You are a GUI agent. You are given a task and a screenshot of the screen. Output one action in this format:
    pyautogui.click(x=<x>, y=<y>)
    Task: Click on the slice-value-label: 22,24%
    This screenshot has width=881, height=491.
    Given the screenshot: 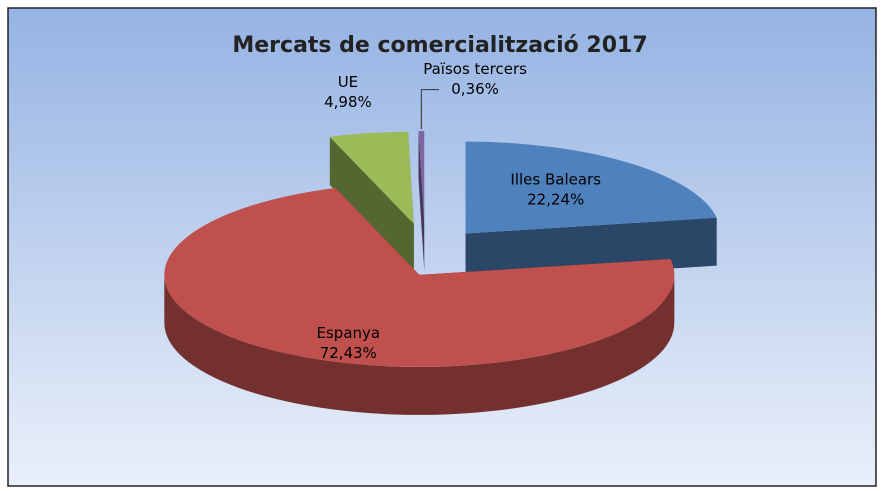 What is the action you would take?
    pyautogui.click(x=555, y=199)
    